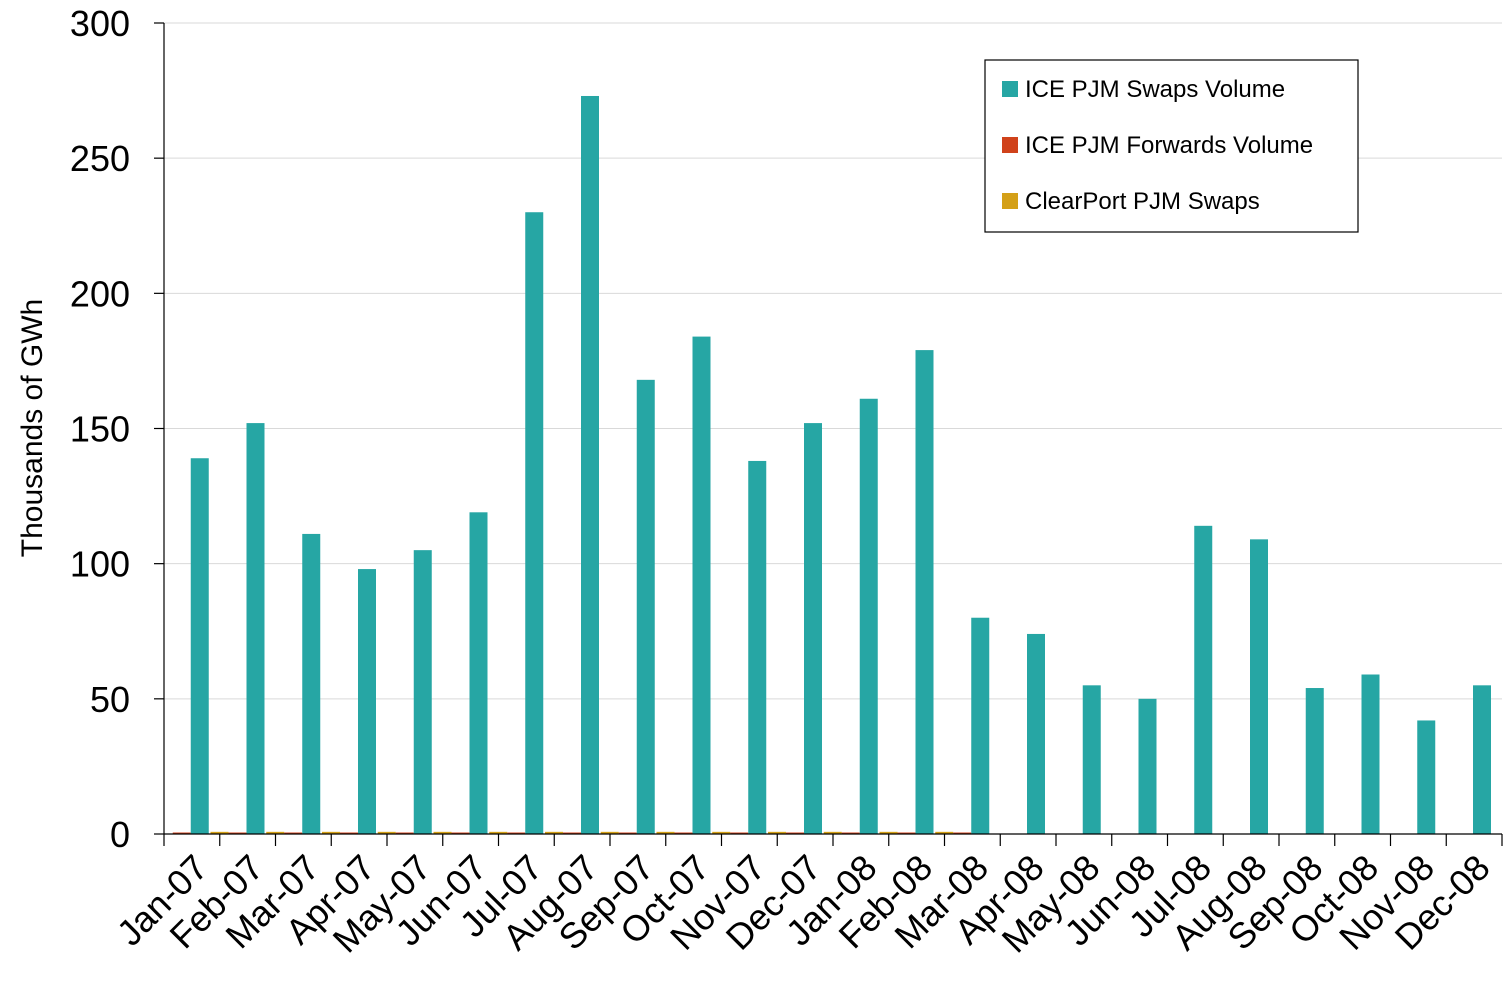  Describe the element at coordinates (1010, 145) in the screenshot. I see `legend-swatch-ice-forwards` at that location.